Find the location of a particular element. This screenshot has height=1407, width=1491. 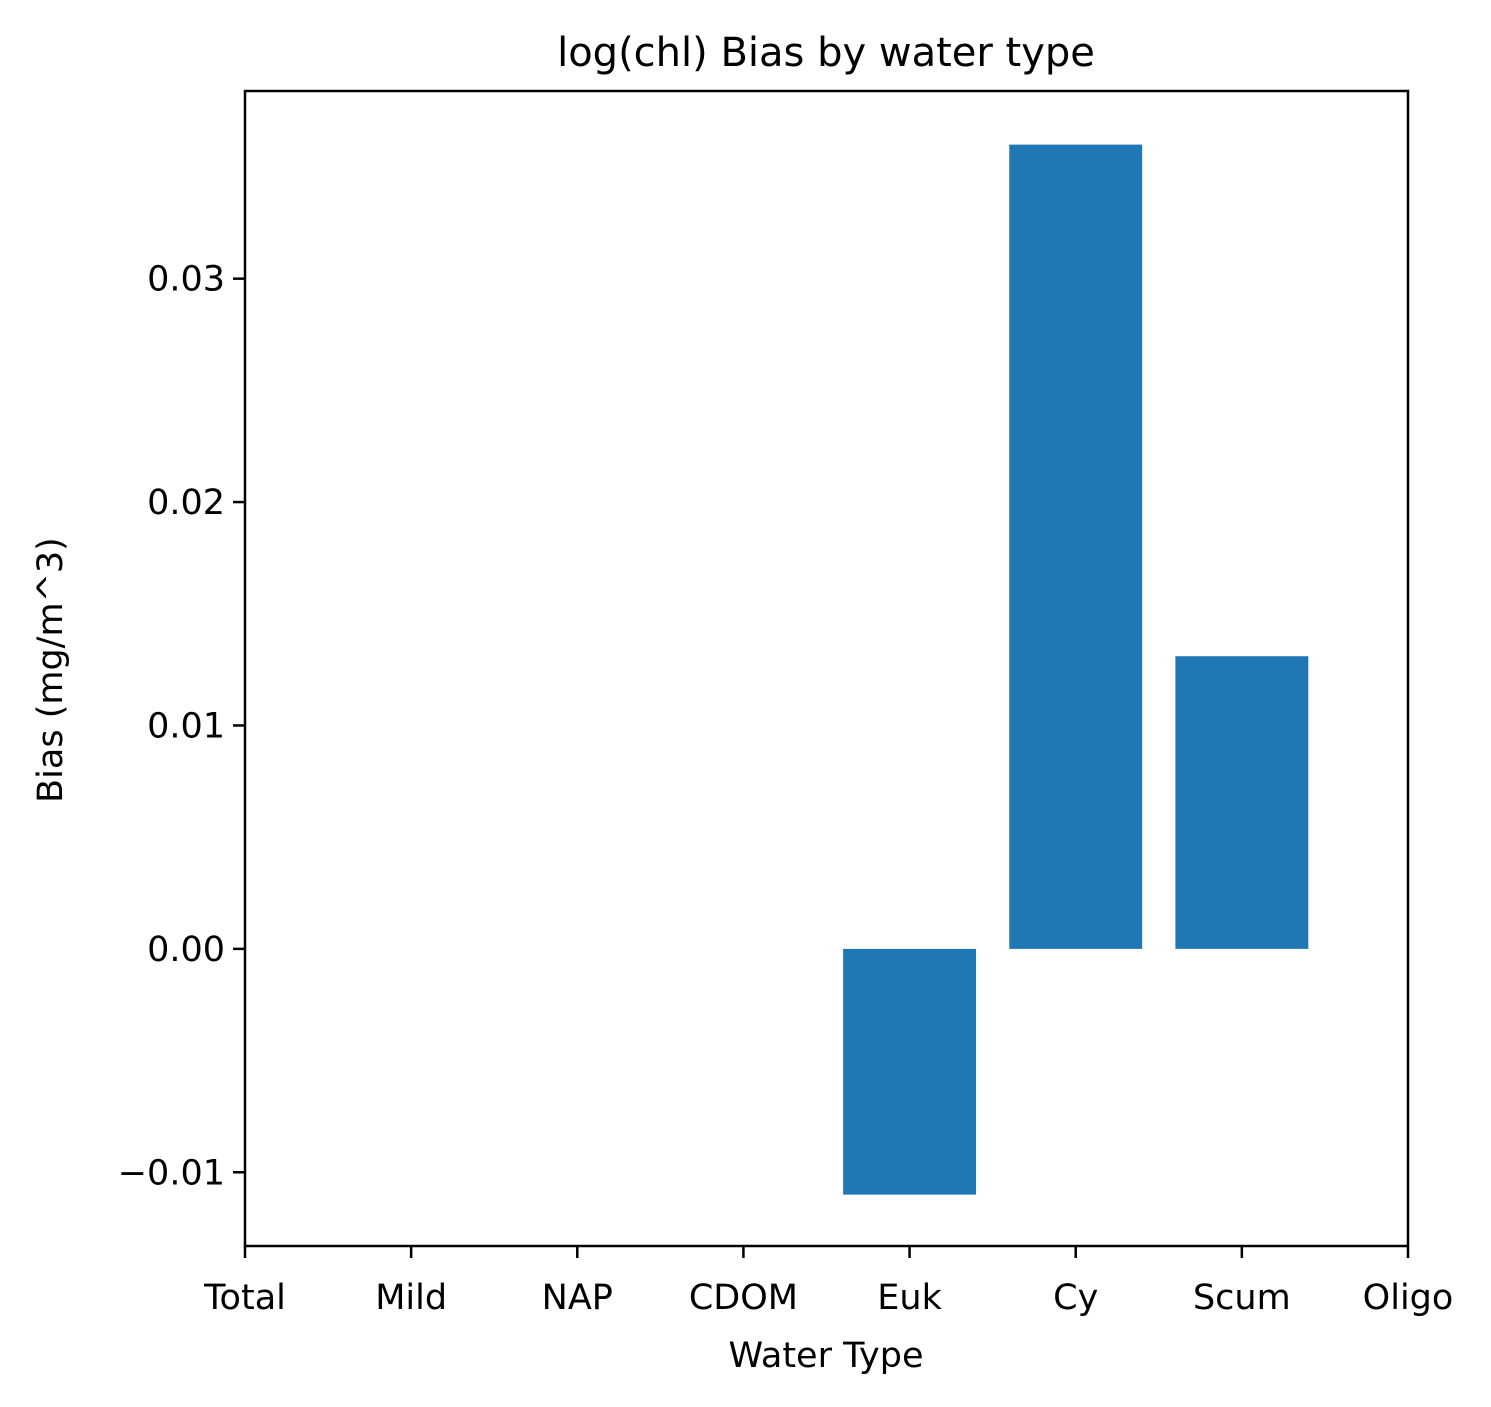

x-tick-label: Oligo is located at coordinates (1408, 1298).